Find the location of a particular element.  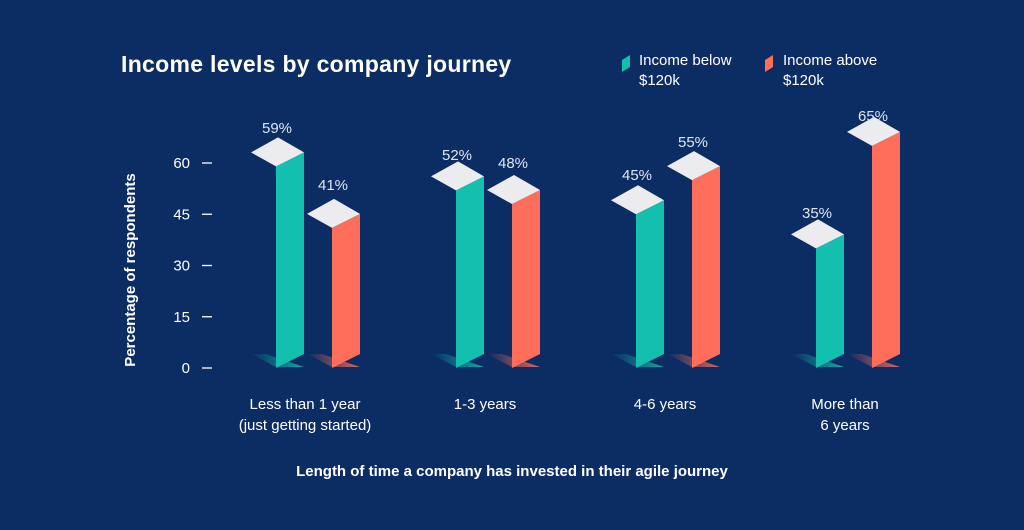

bar: 48% is located at coordinates (513, 261).